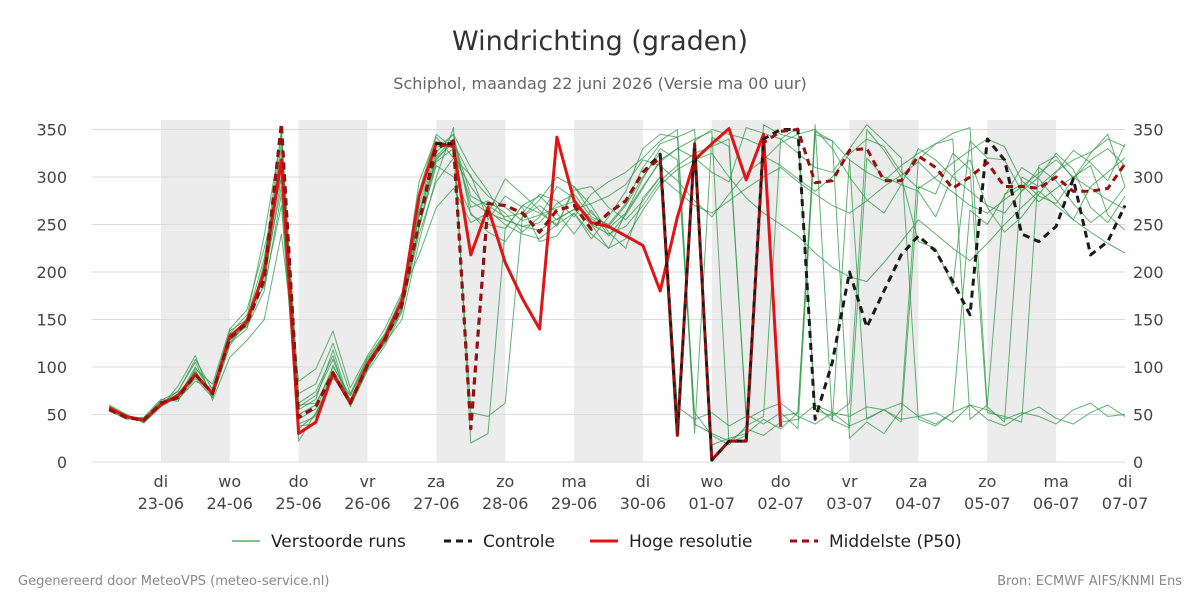 This screenshot has height=600, width=1200. What do you see at coordinates (1125, 503) in the screenshot?
I see `x-tick-date-14: 07-07` at bounding box center [1125, 503].